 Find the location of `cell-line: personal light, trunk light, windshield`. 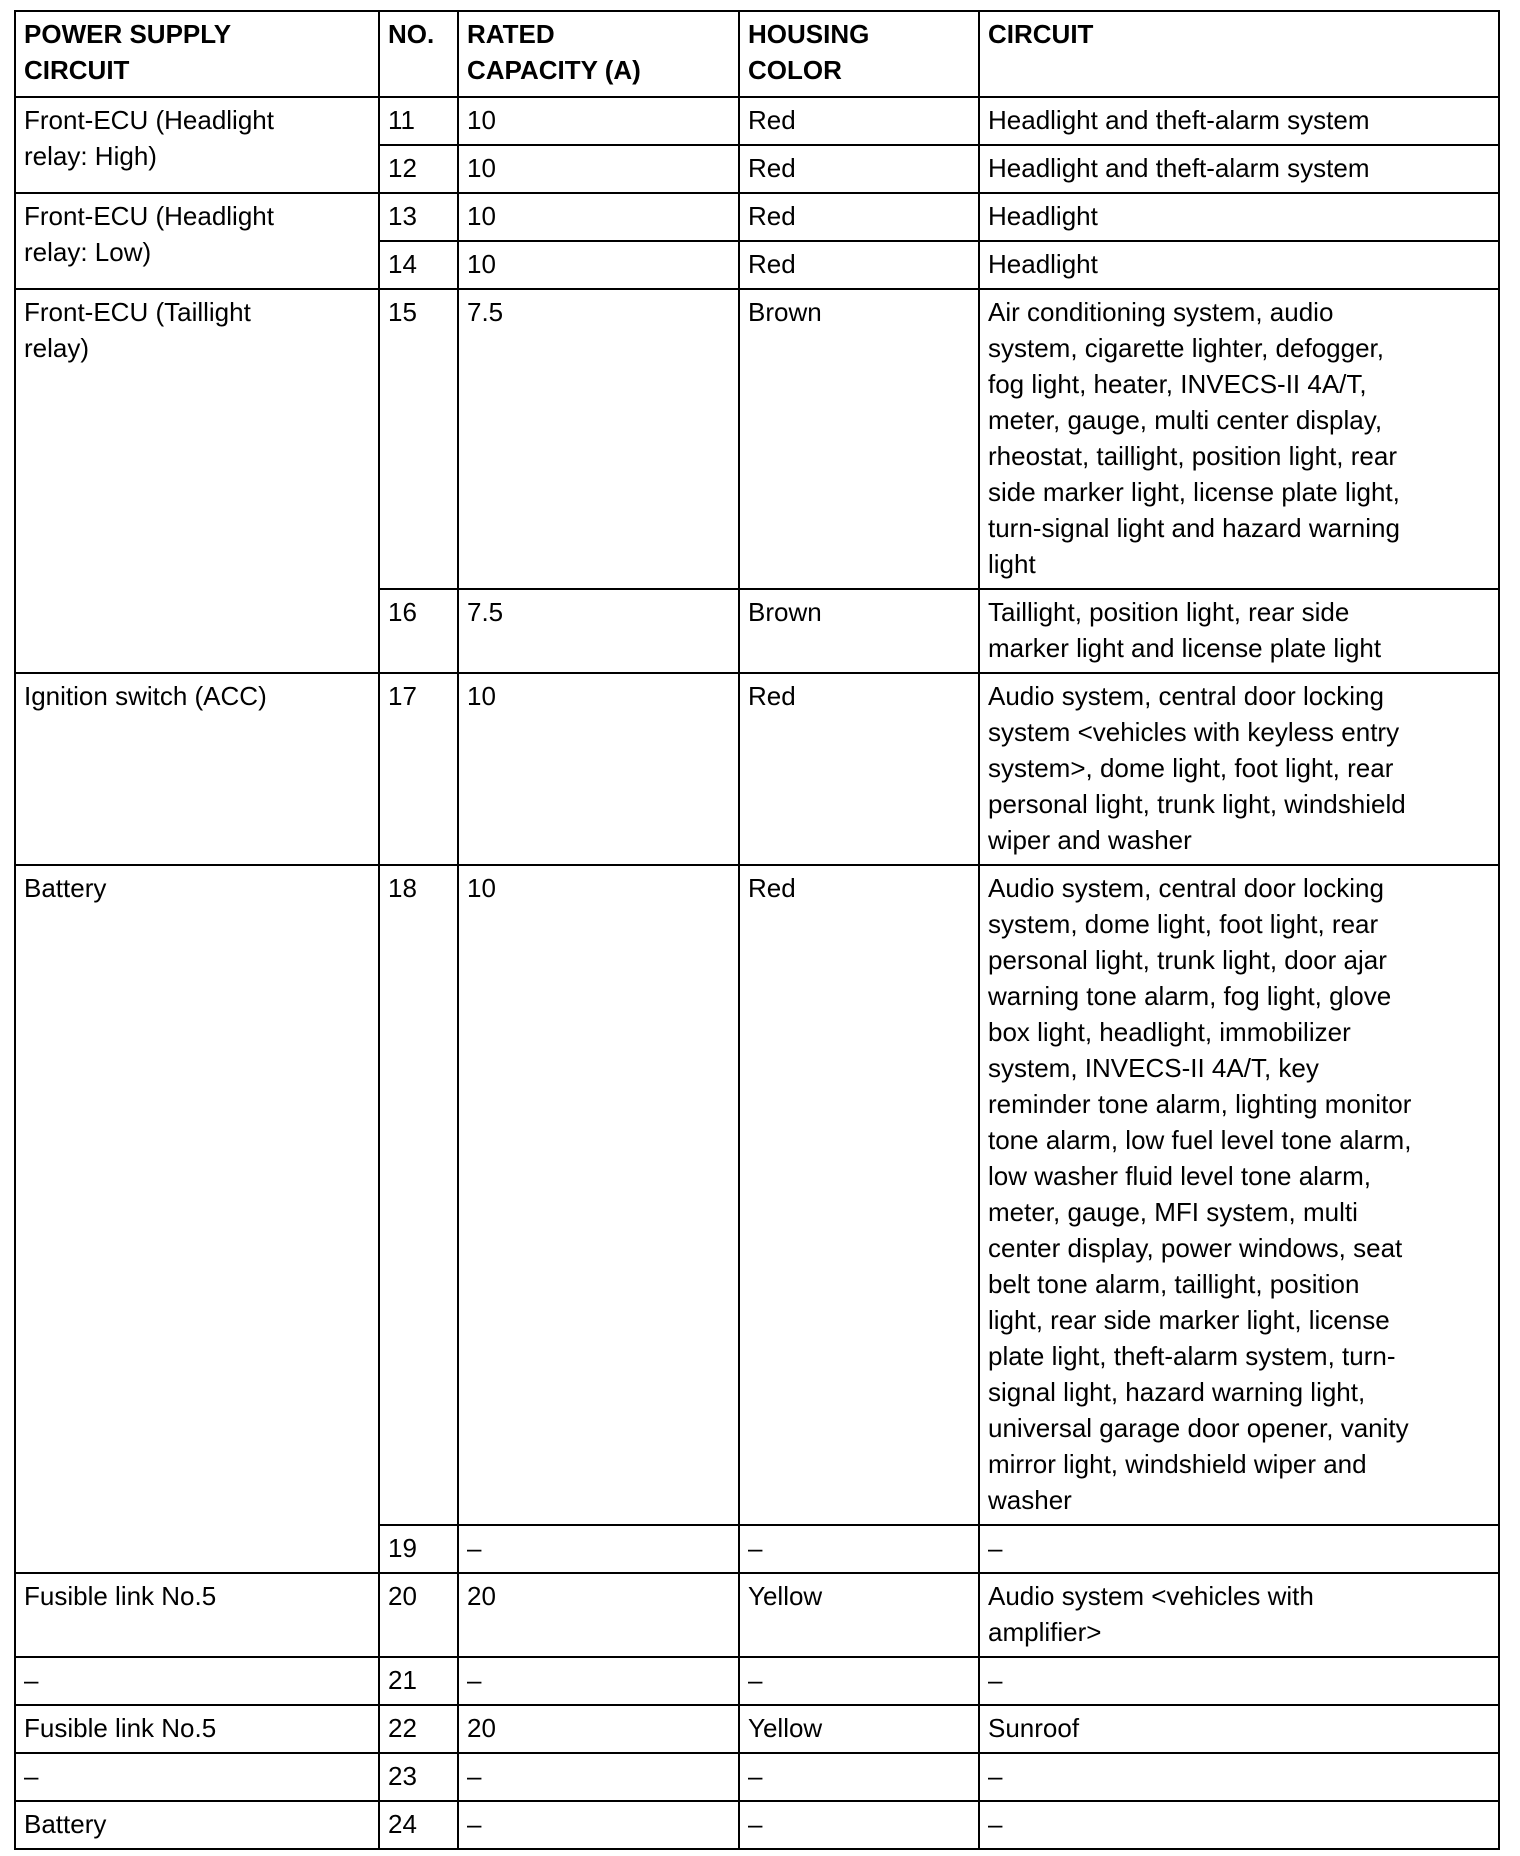

cell-line: personal light, trunk light, windshield is located at coordinates (1197, 804).